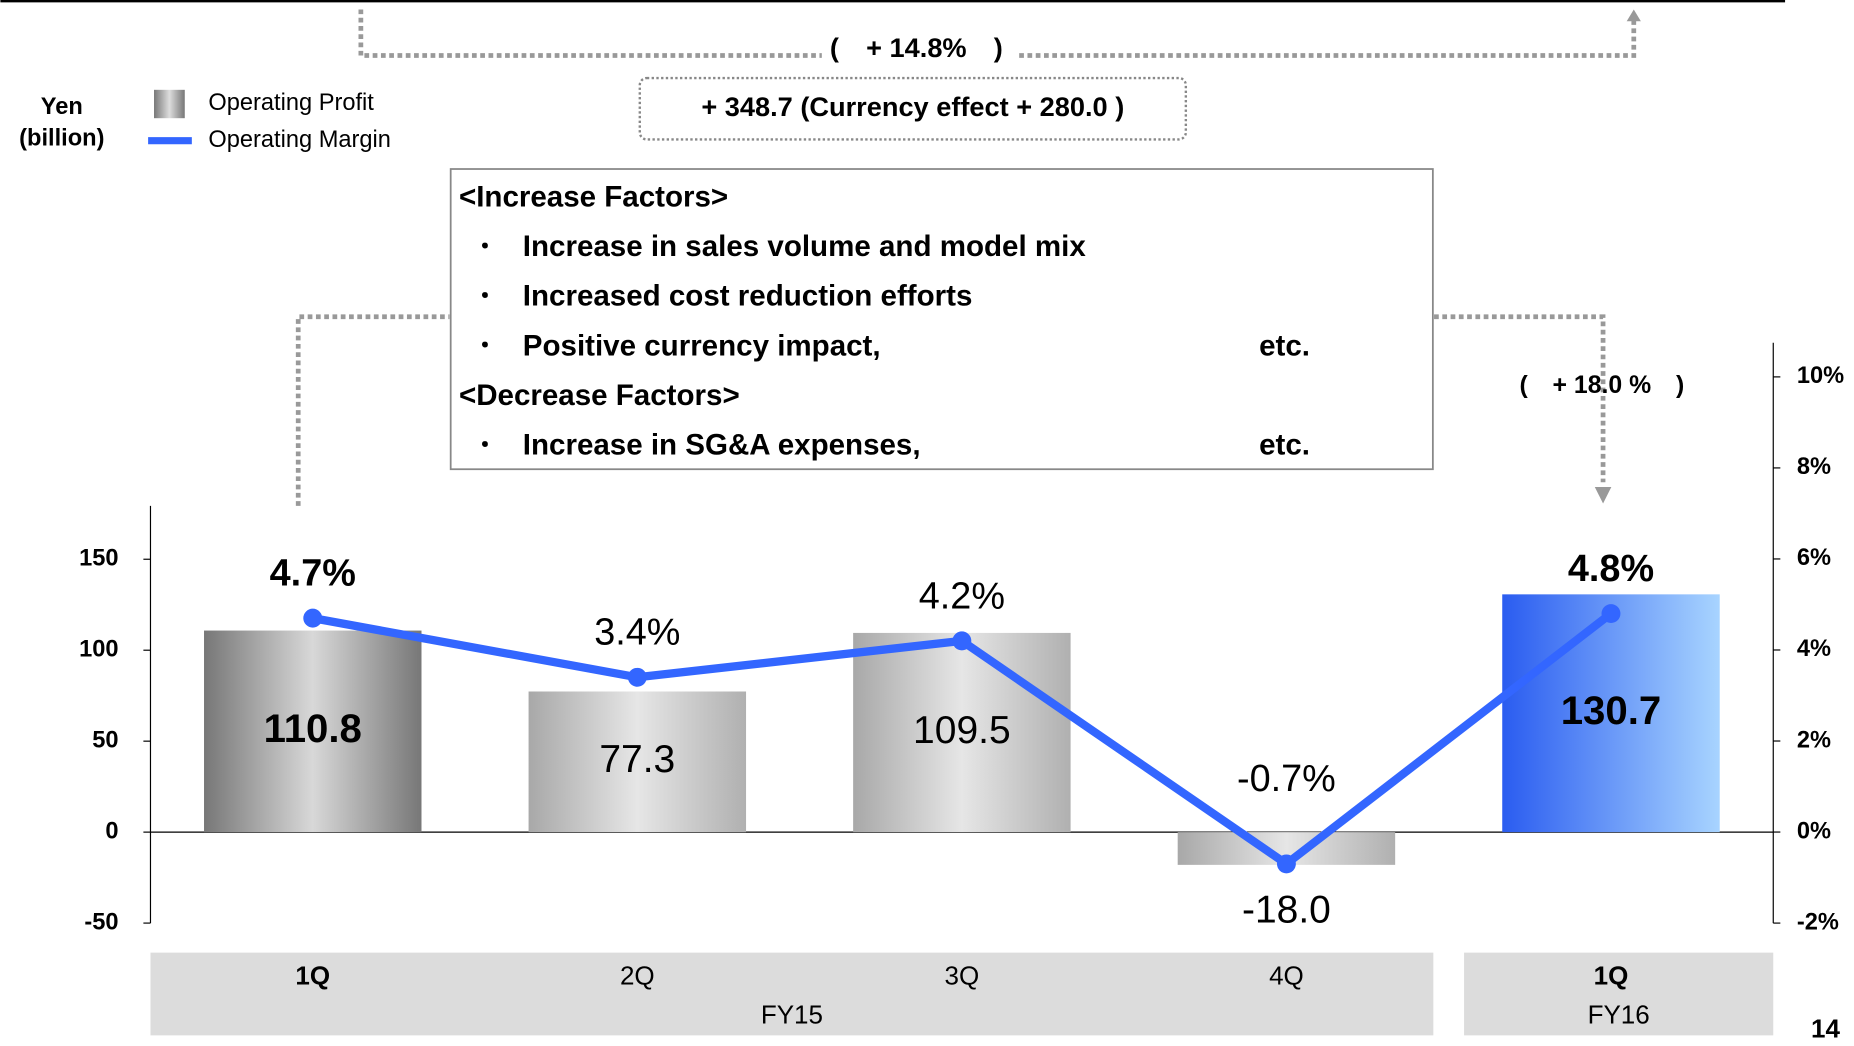  I want to click on factor-item: Increase in sales volume and model mix, so click(805, 246).